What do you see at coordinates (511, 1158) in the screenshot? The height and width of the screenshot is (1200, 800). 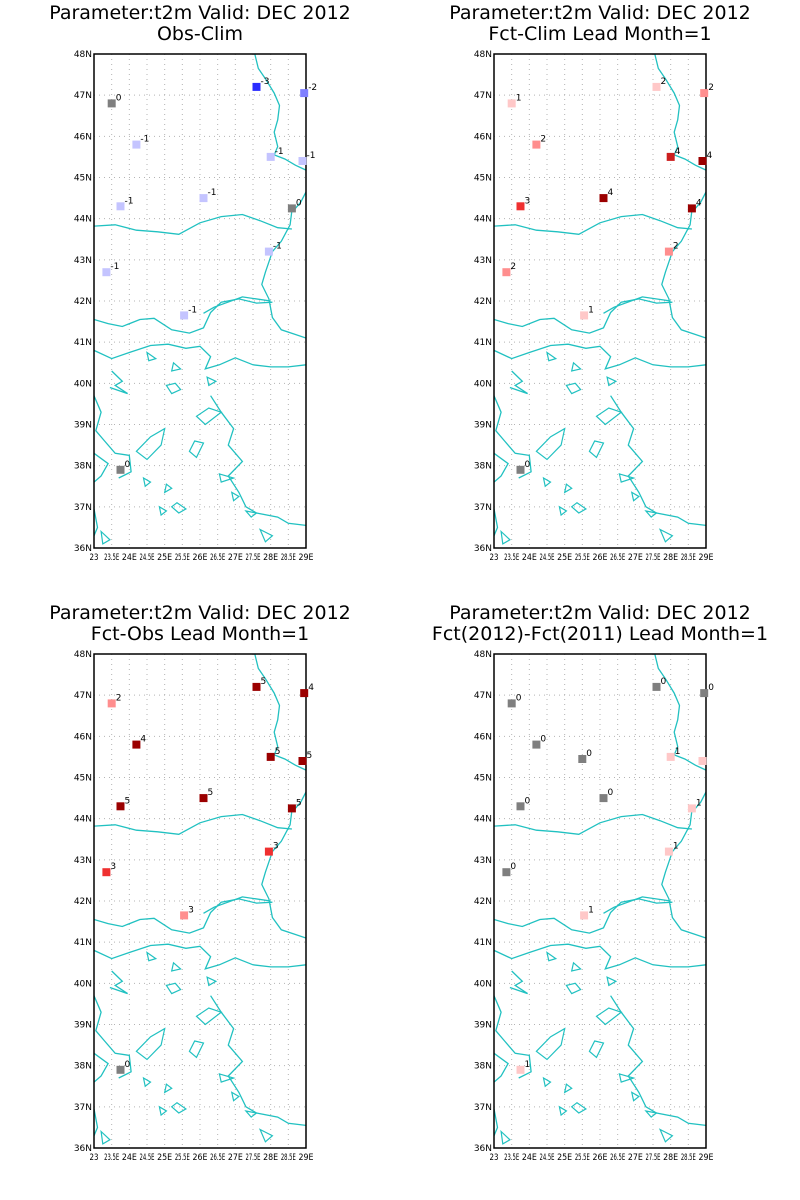 I see `x-tick-label: 23.5E` at bounding box center [511, 1158].